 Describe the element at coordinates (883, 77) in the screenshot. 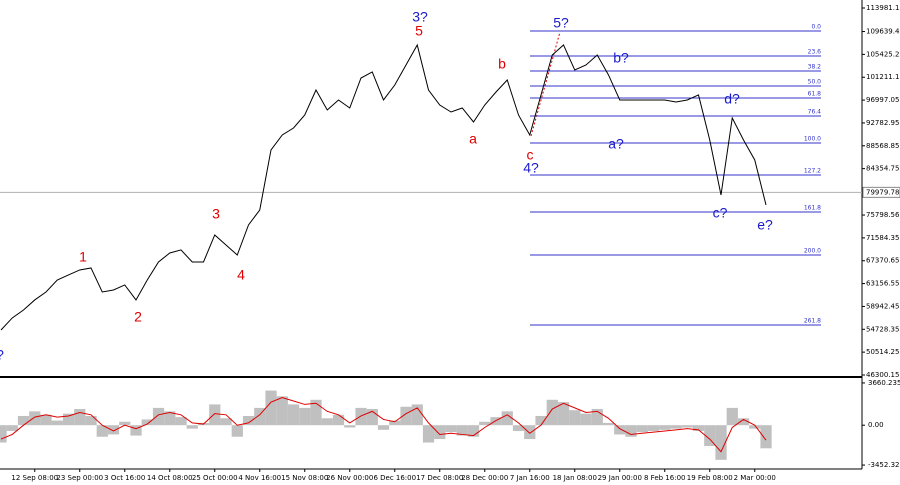

I see `y-tick-label: 101211.15` at that location.